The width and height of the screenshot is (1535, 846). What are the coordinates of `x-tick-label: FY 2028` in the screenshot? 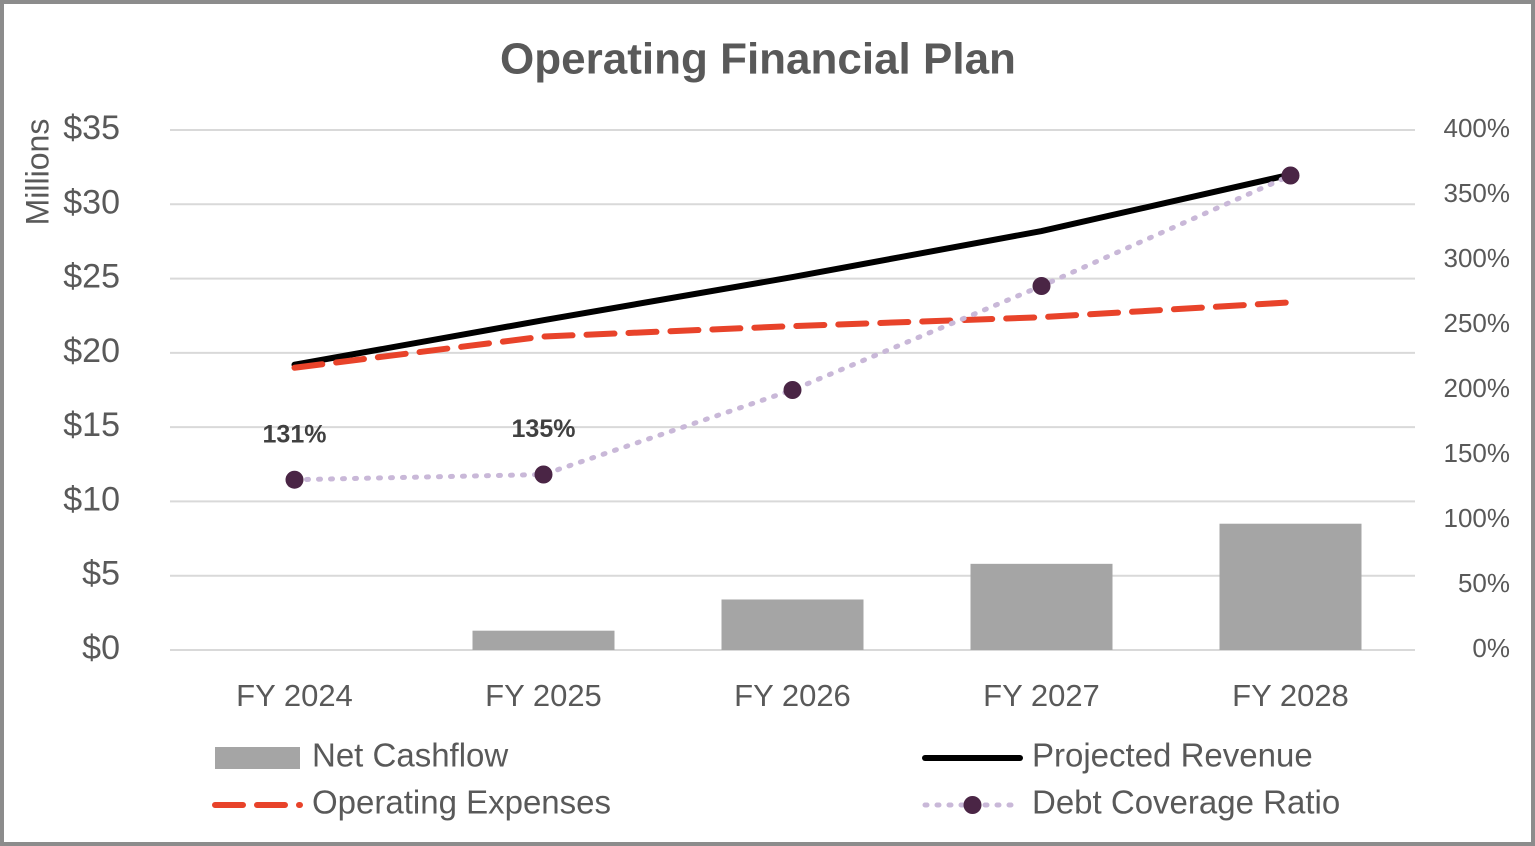 It's located at (1290, 695).